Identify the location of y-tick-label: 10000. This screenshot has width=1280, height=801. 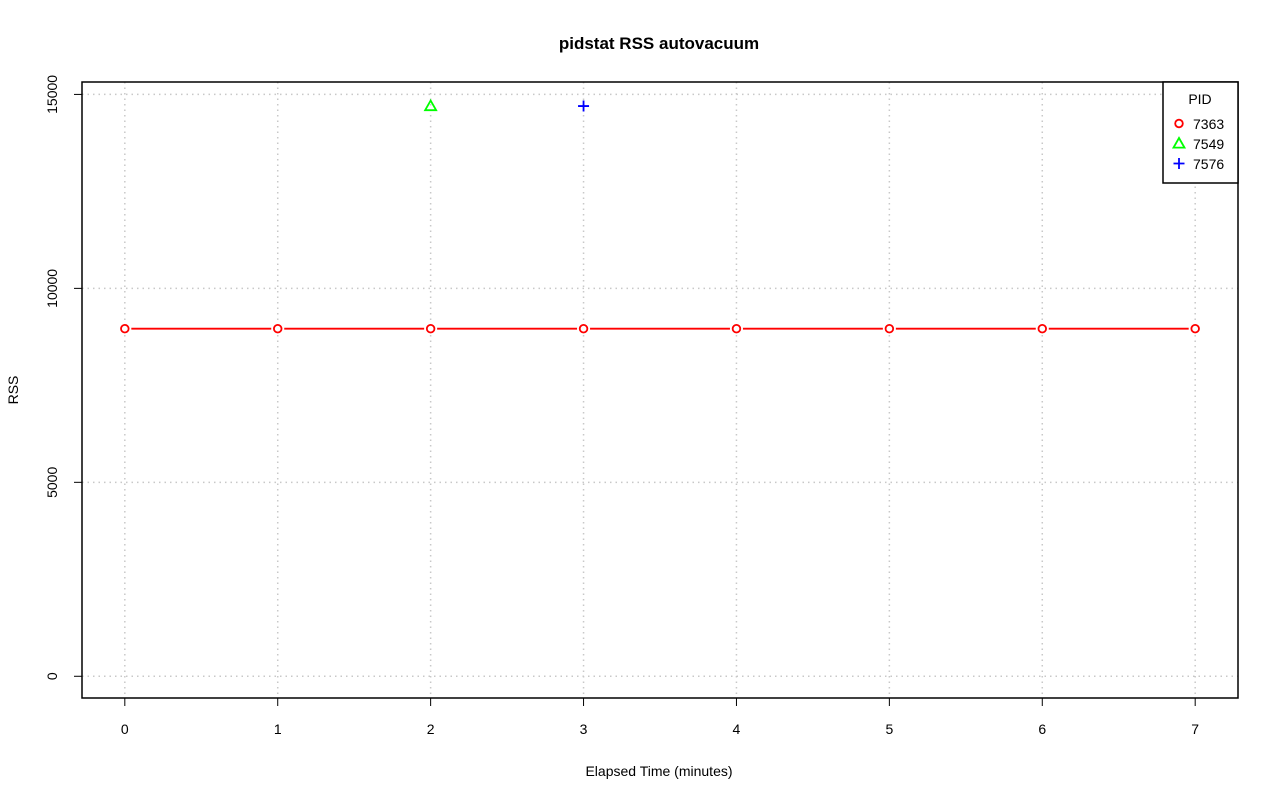
(52, 288).